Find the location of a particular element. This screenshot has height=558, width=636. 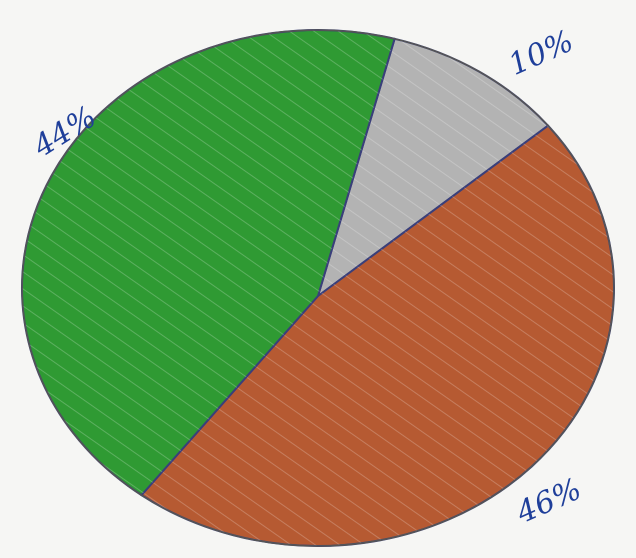

slice-label-46pct: 46% is located at coordinates (549, 502).